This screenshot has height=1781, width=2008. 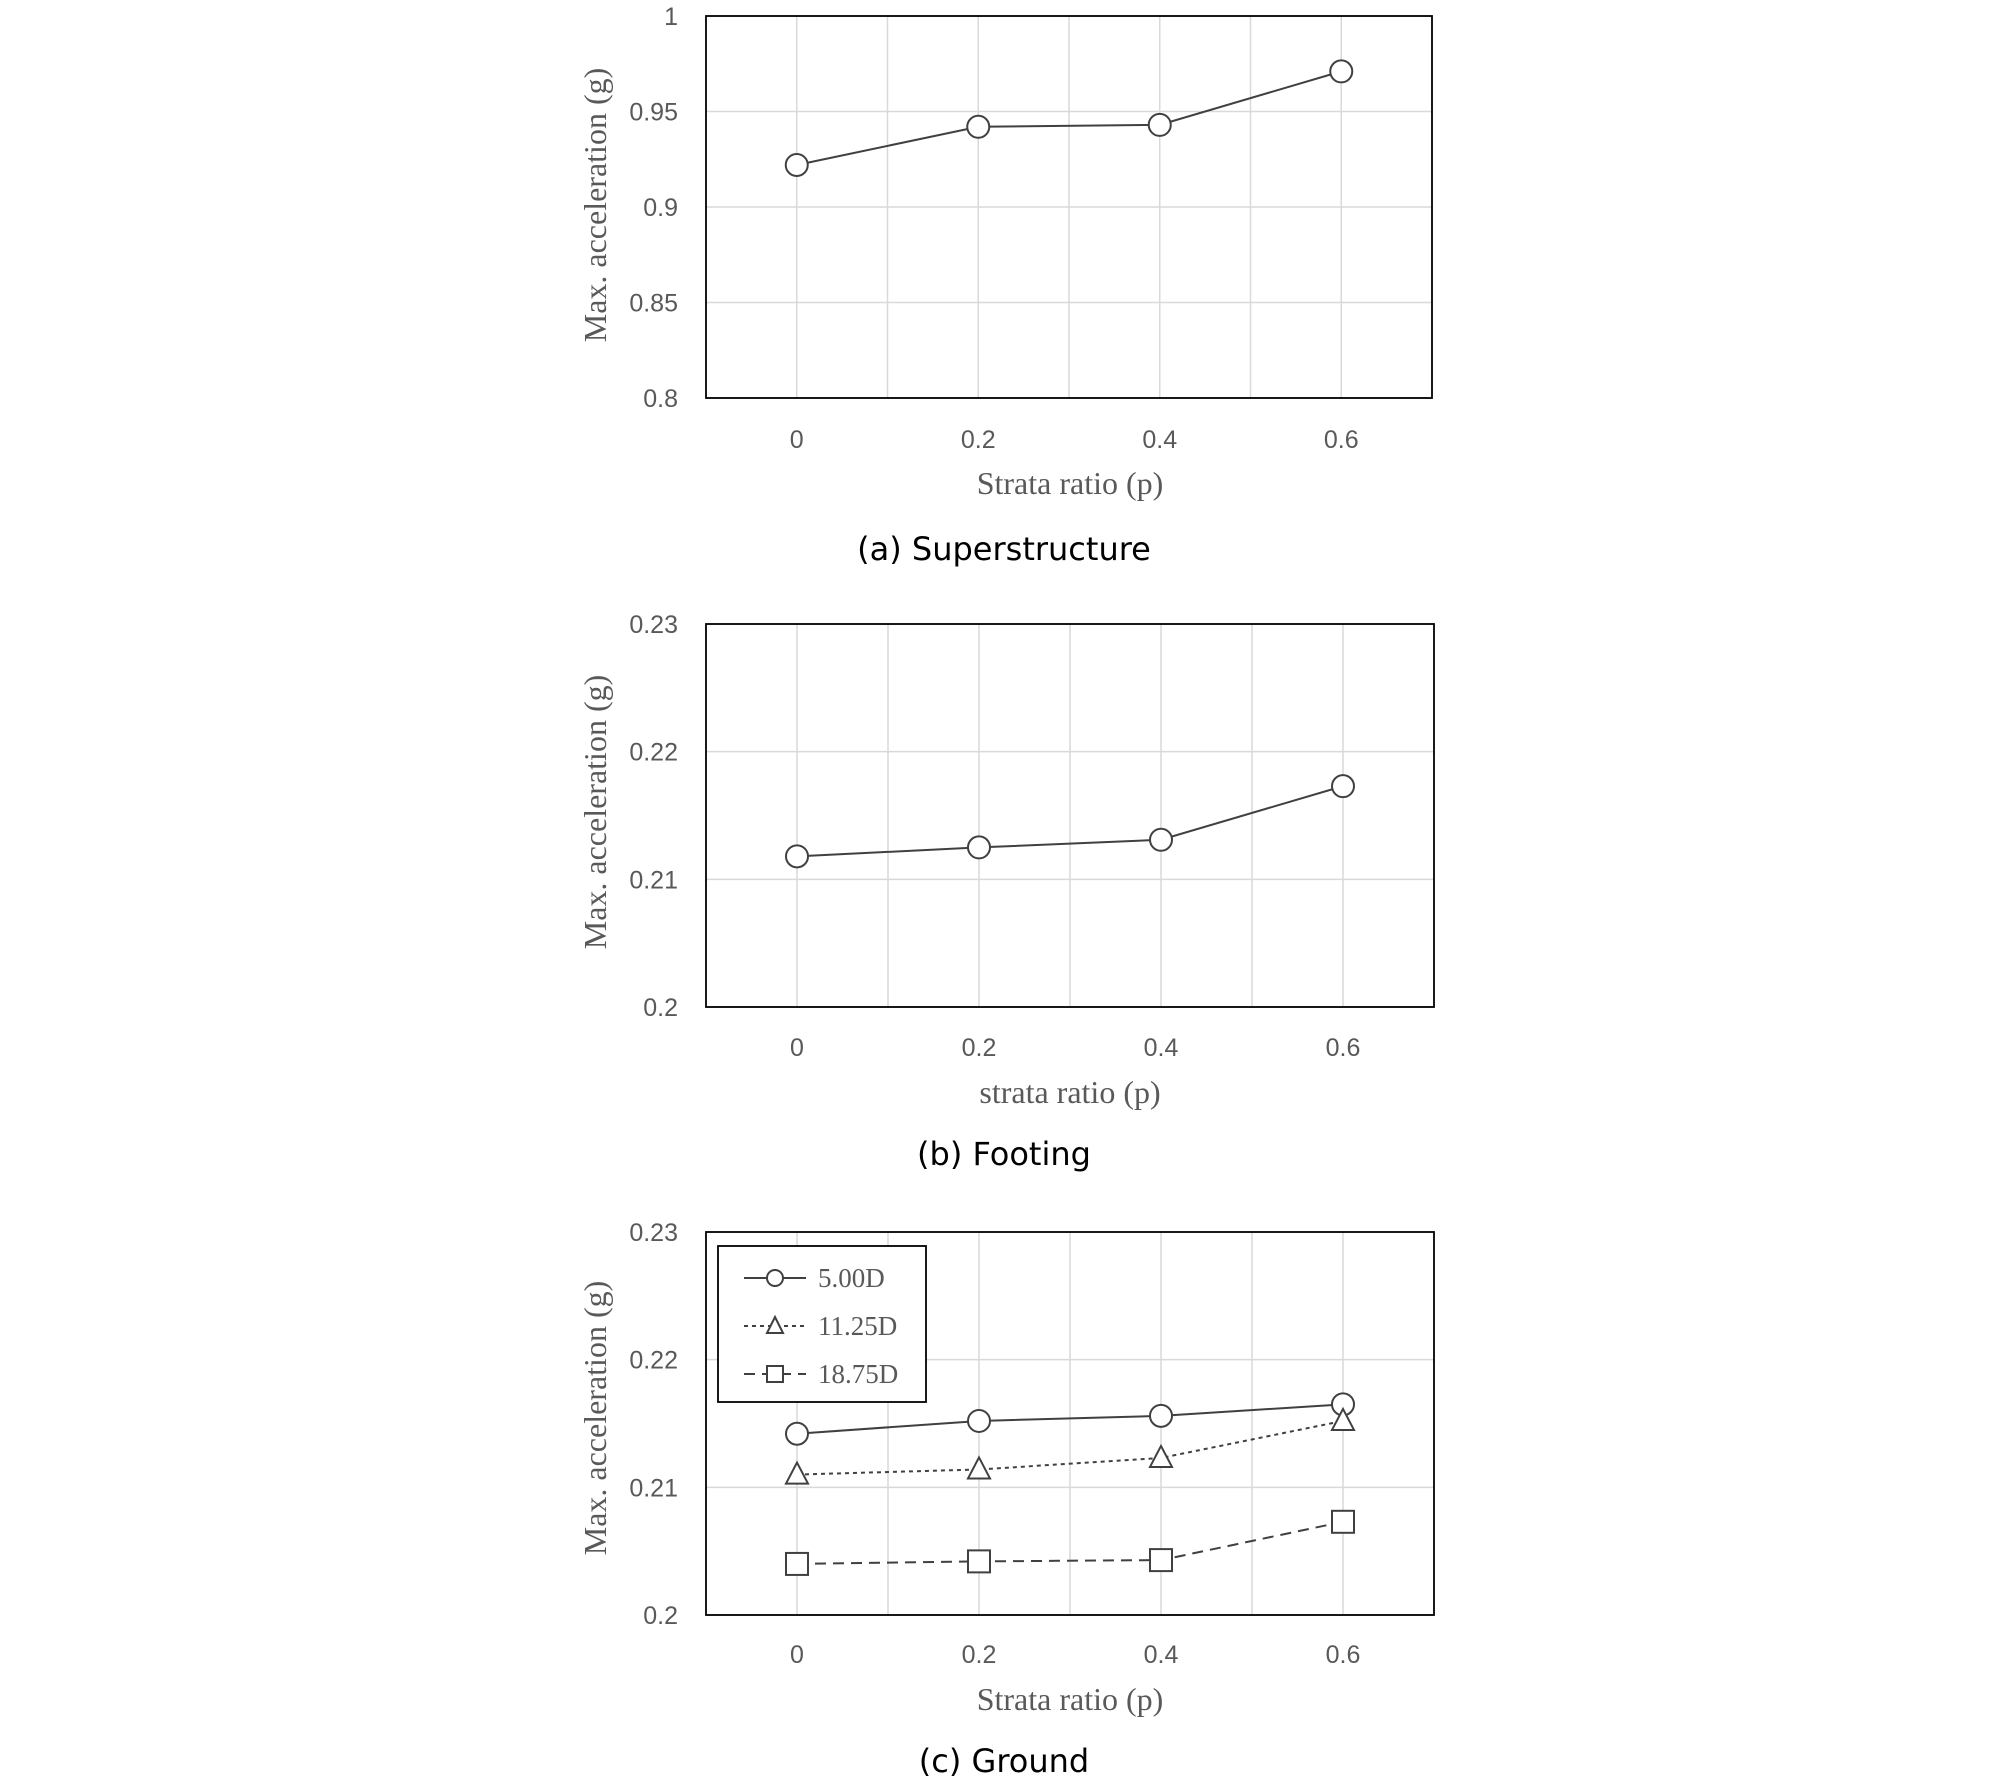 What do you see at coordinates (653, 304) in the screenshot?
I see `y-tick-label: 0.85` at bounding box center [653, 304].